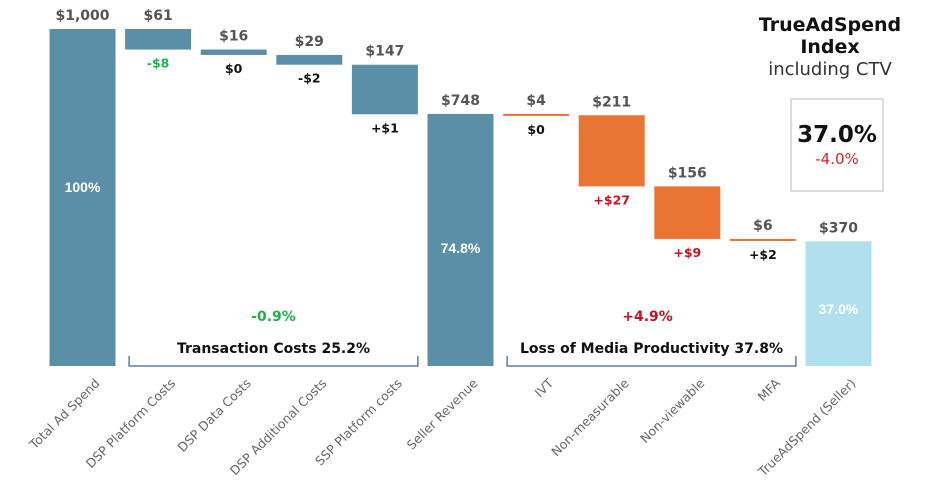 Image resolution: width=940 pixels, height=495 pixels. I want to click on delta-label-ivt: $0, so click(536, 129).